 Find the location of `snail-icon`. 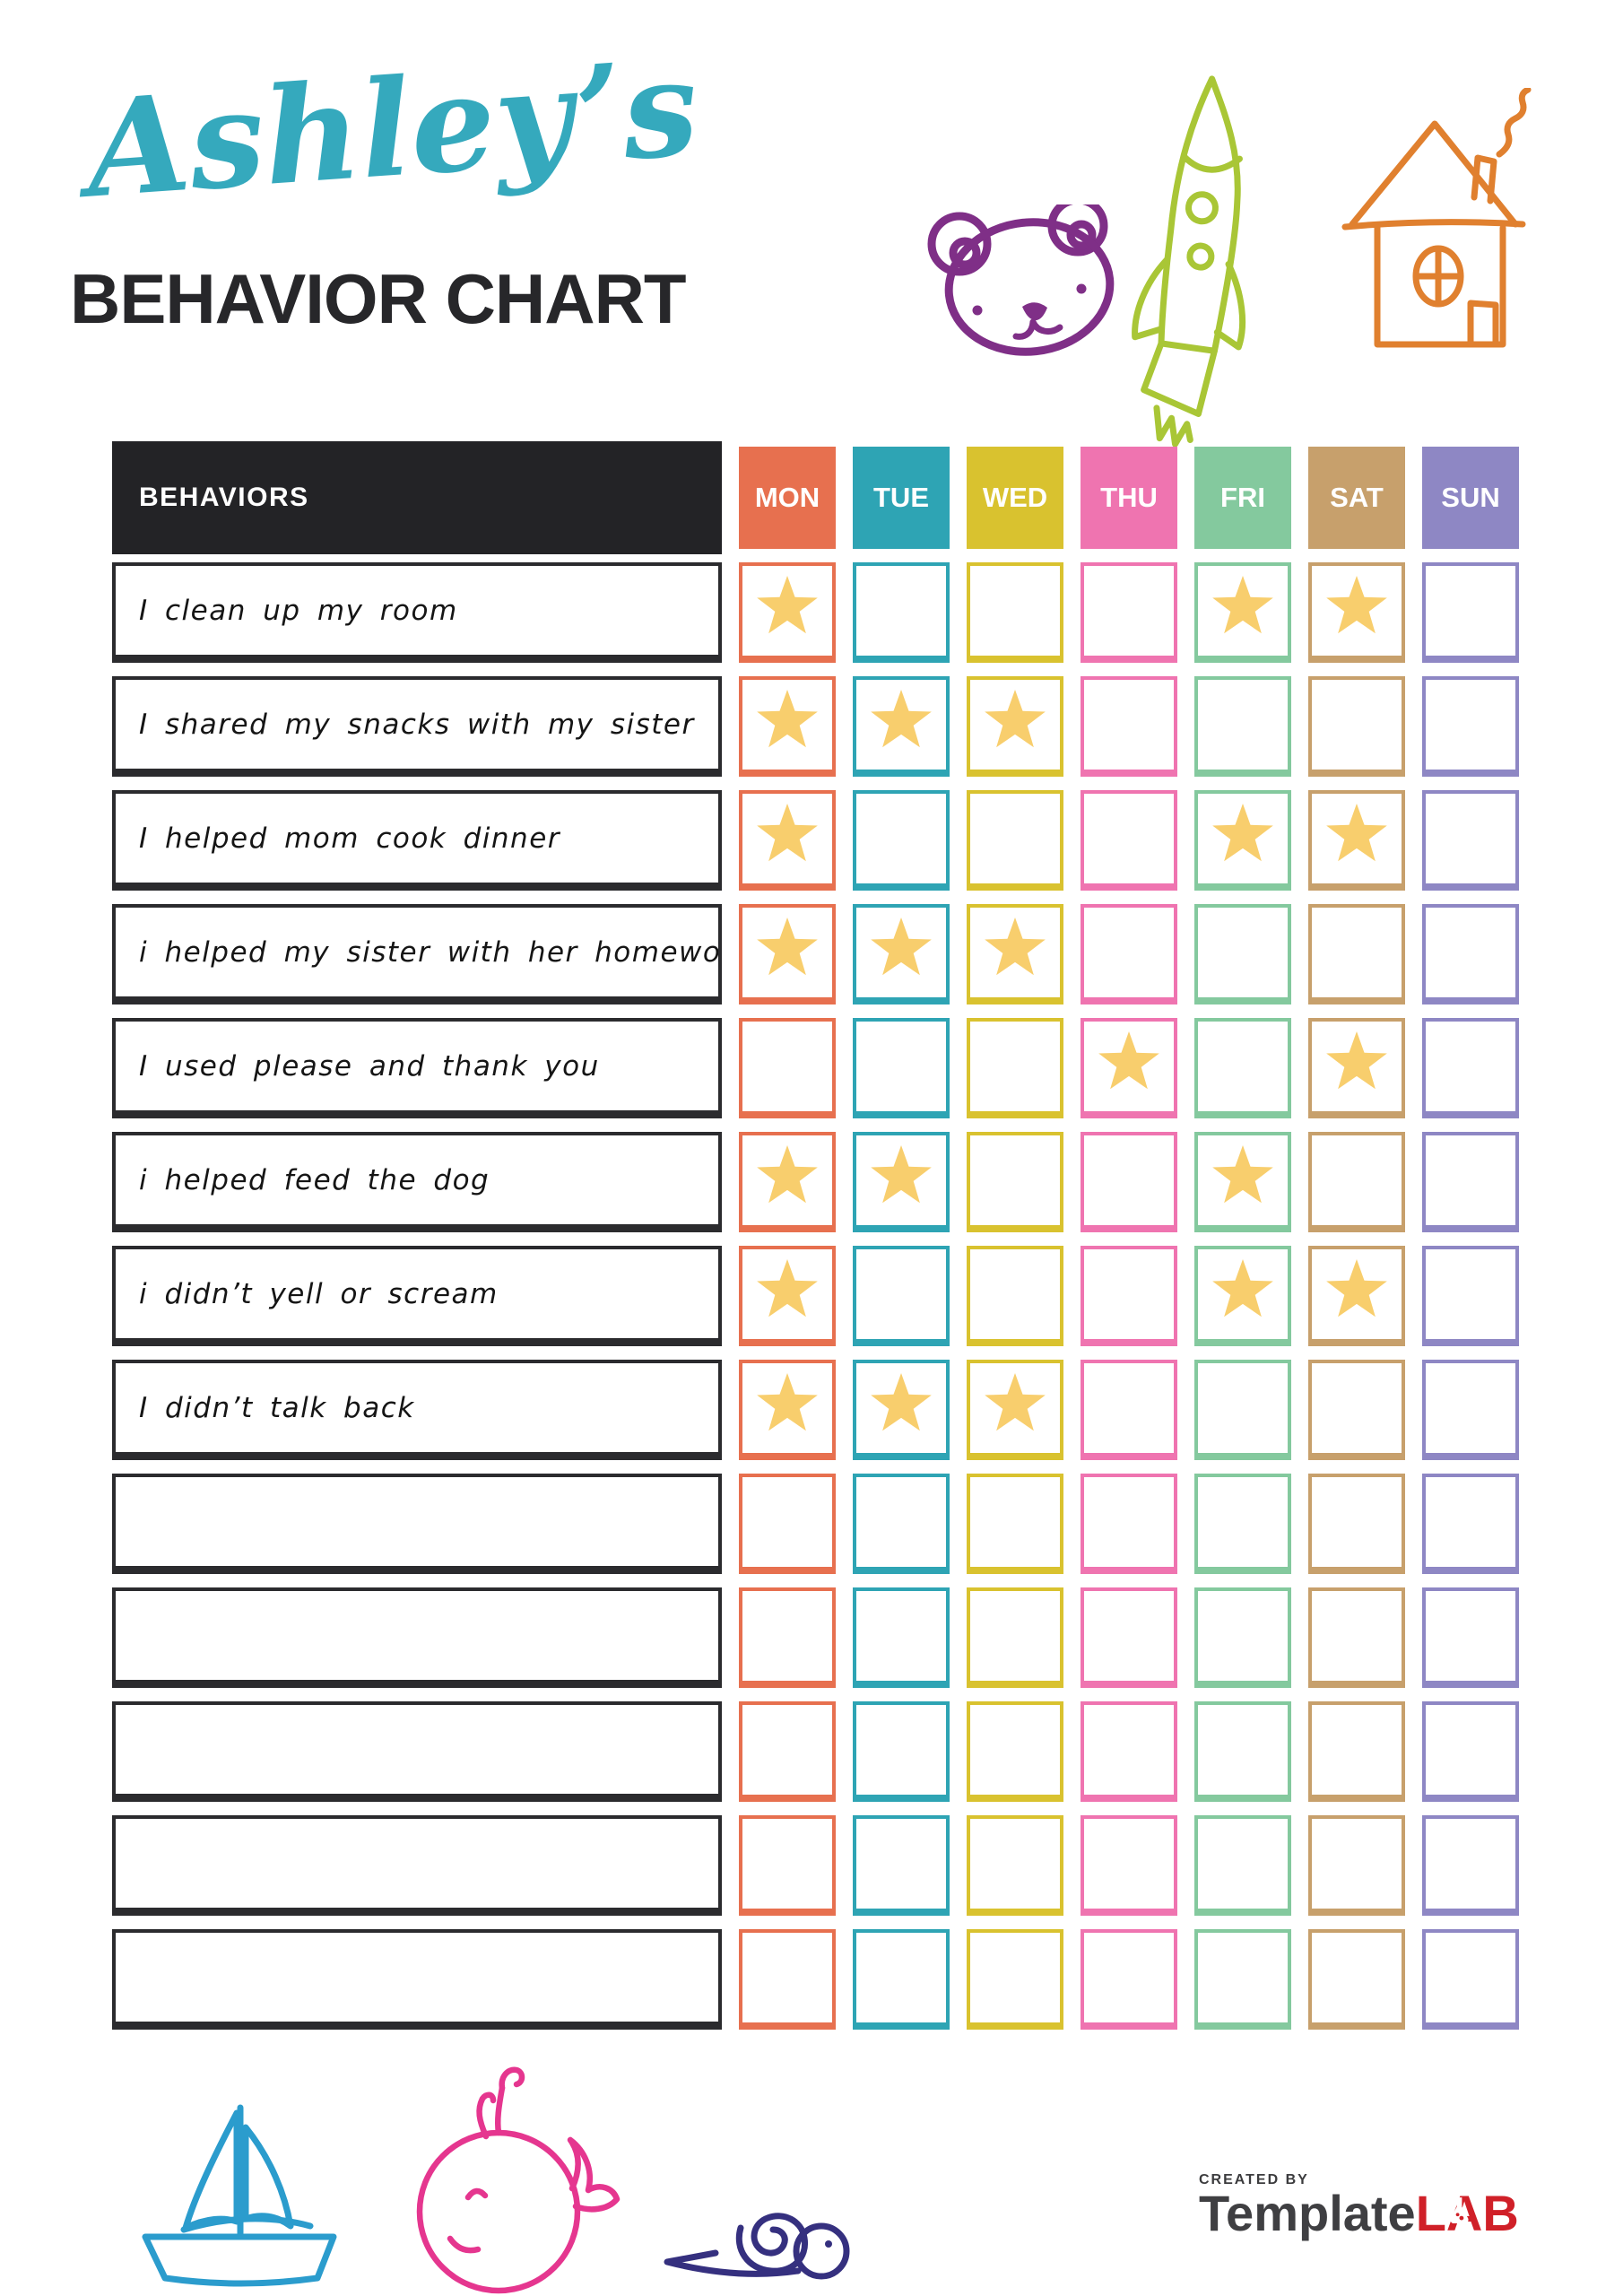

snail-icon is located at coordinates (757, 2237).